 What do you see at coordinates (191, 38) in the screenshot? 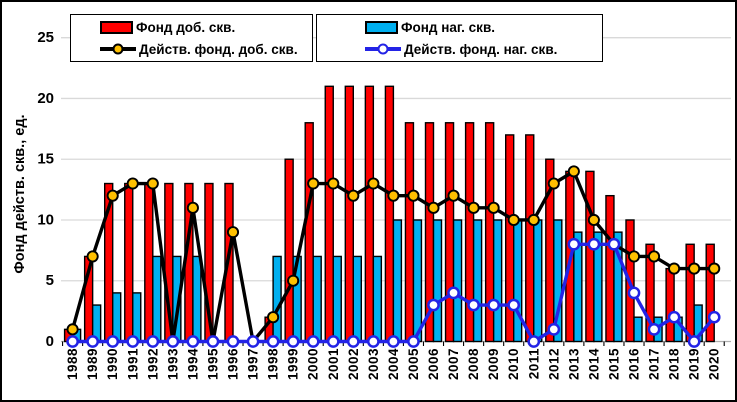
I see `legend-box-production: Фонд доб. скв. Действ. фонд. доб. скв.` at bounding box center [191, 38].